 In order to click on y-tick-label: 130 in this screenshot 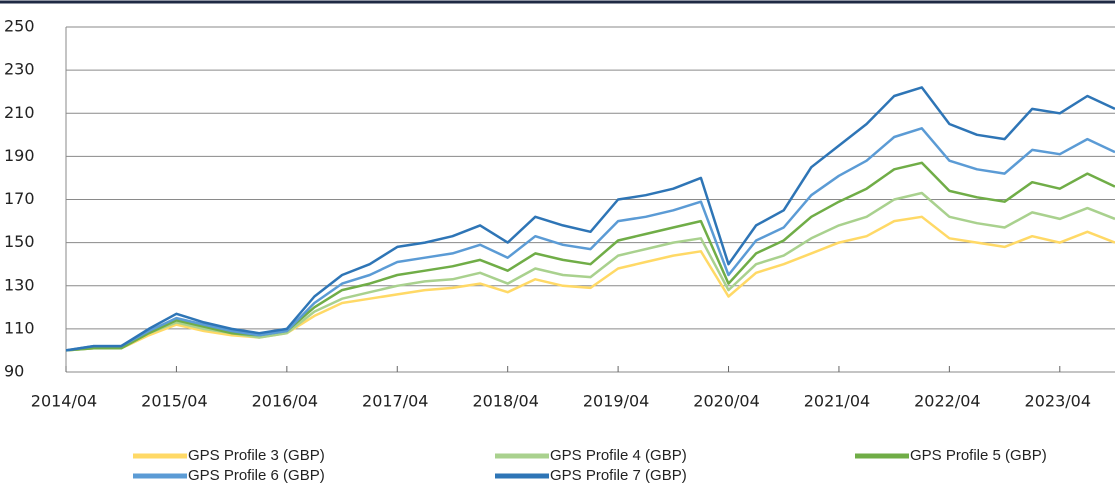, I will do `click(19, 284)`.